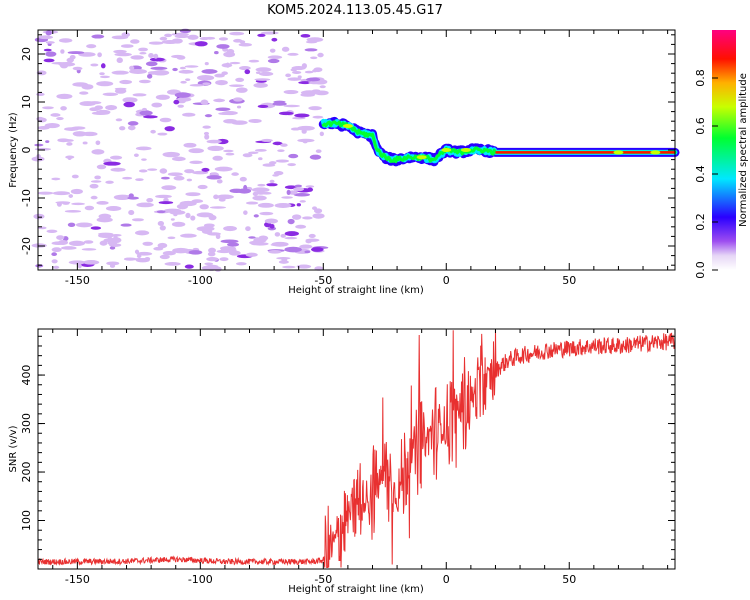 Image resolution: width=750 pixels, height=600 pixels. What do you see at coordinates (323, 579) in the screenshot?
I see `snr-xtick-label: -50` at bounding box center [323, 579].